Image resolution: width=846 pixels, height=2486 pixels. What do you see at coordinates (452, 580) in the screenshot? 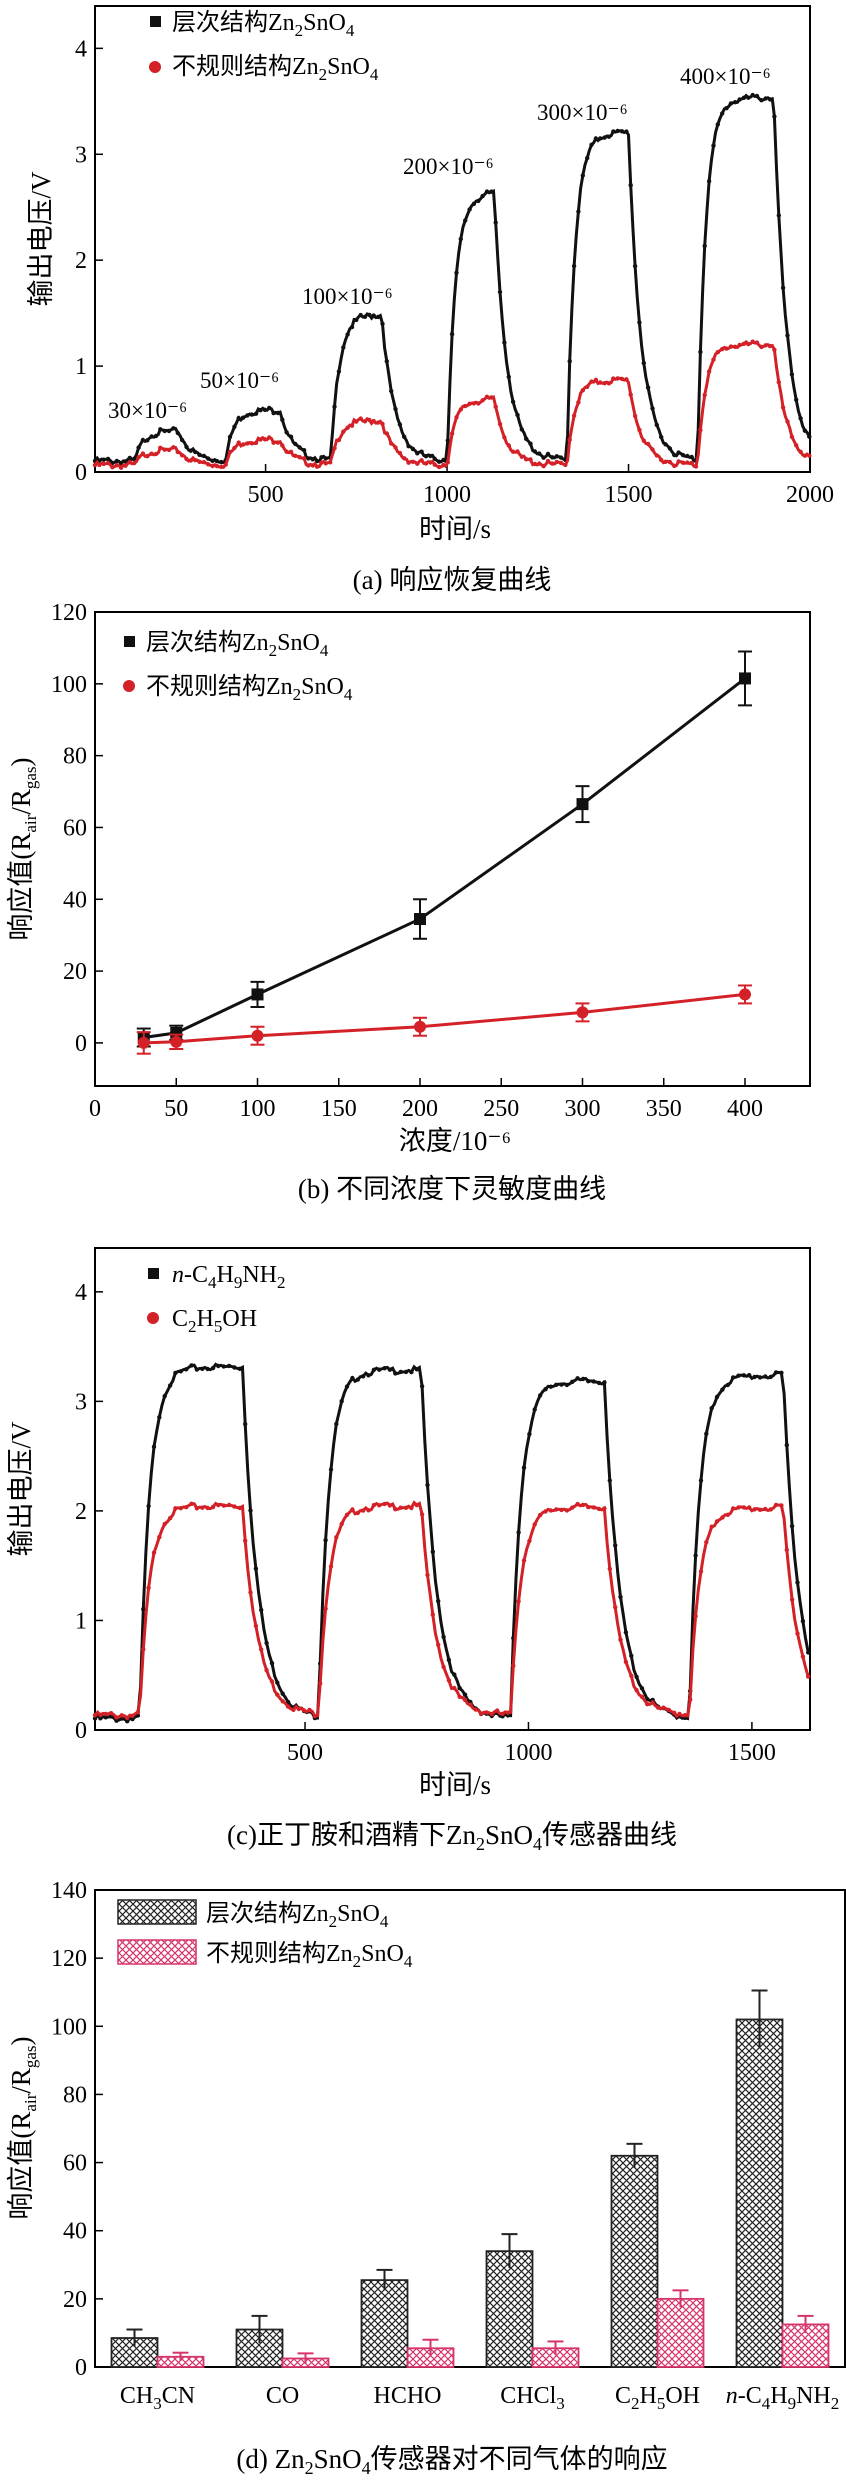
I see `panel-a-caption: (a) 响应恢复曲线` at bounding box center [452, 580].